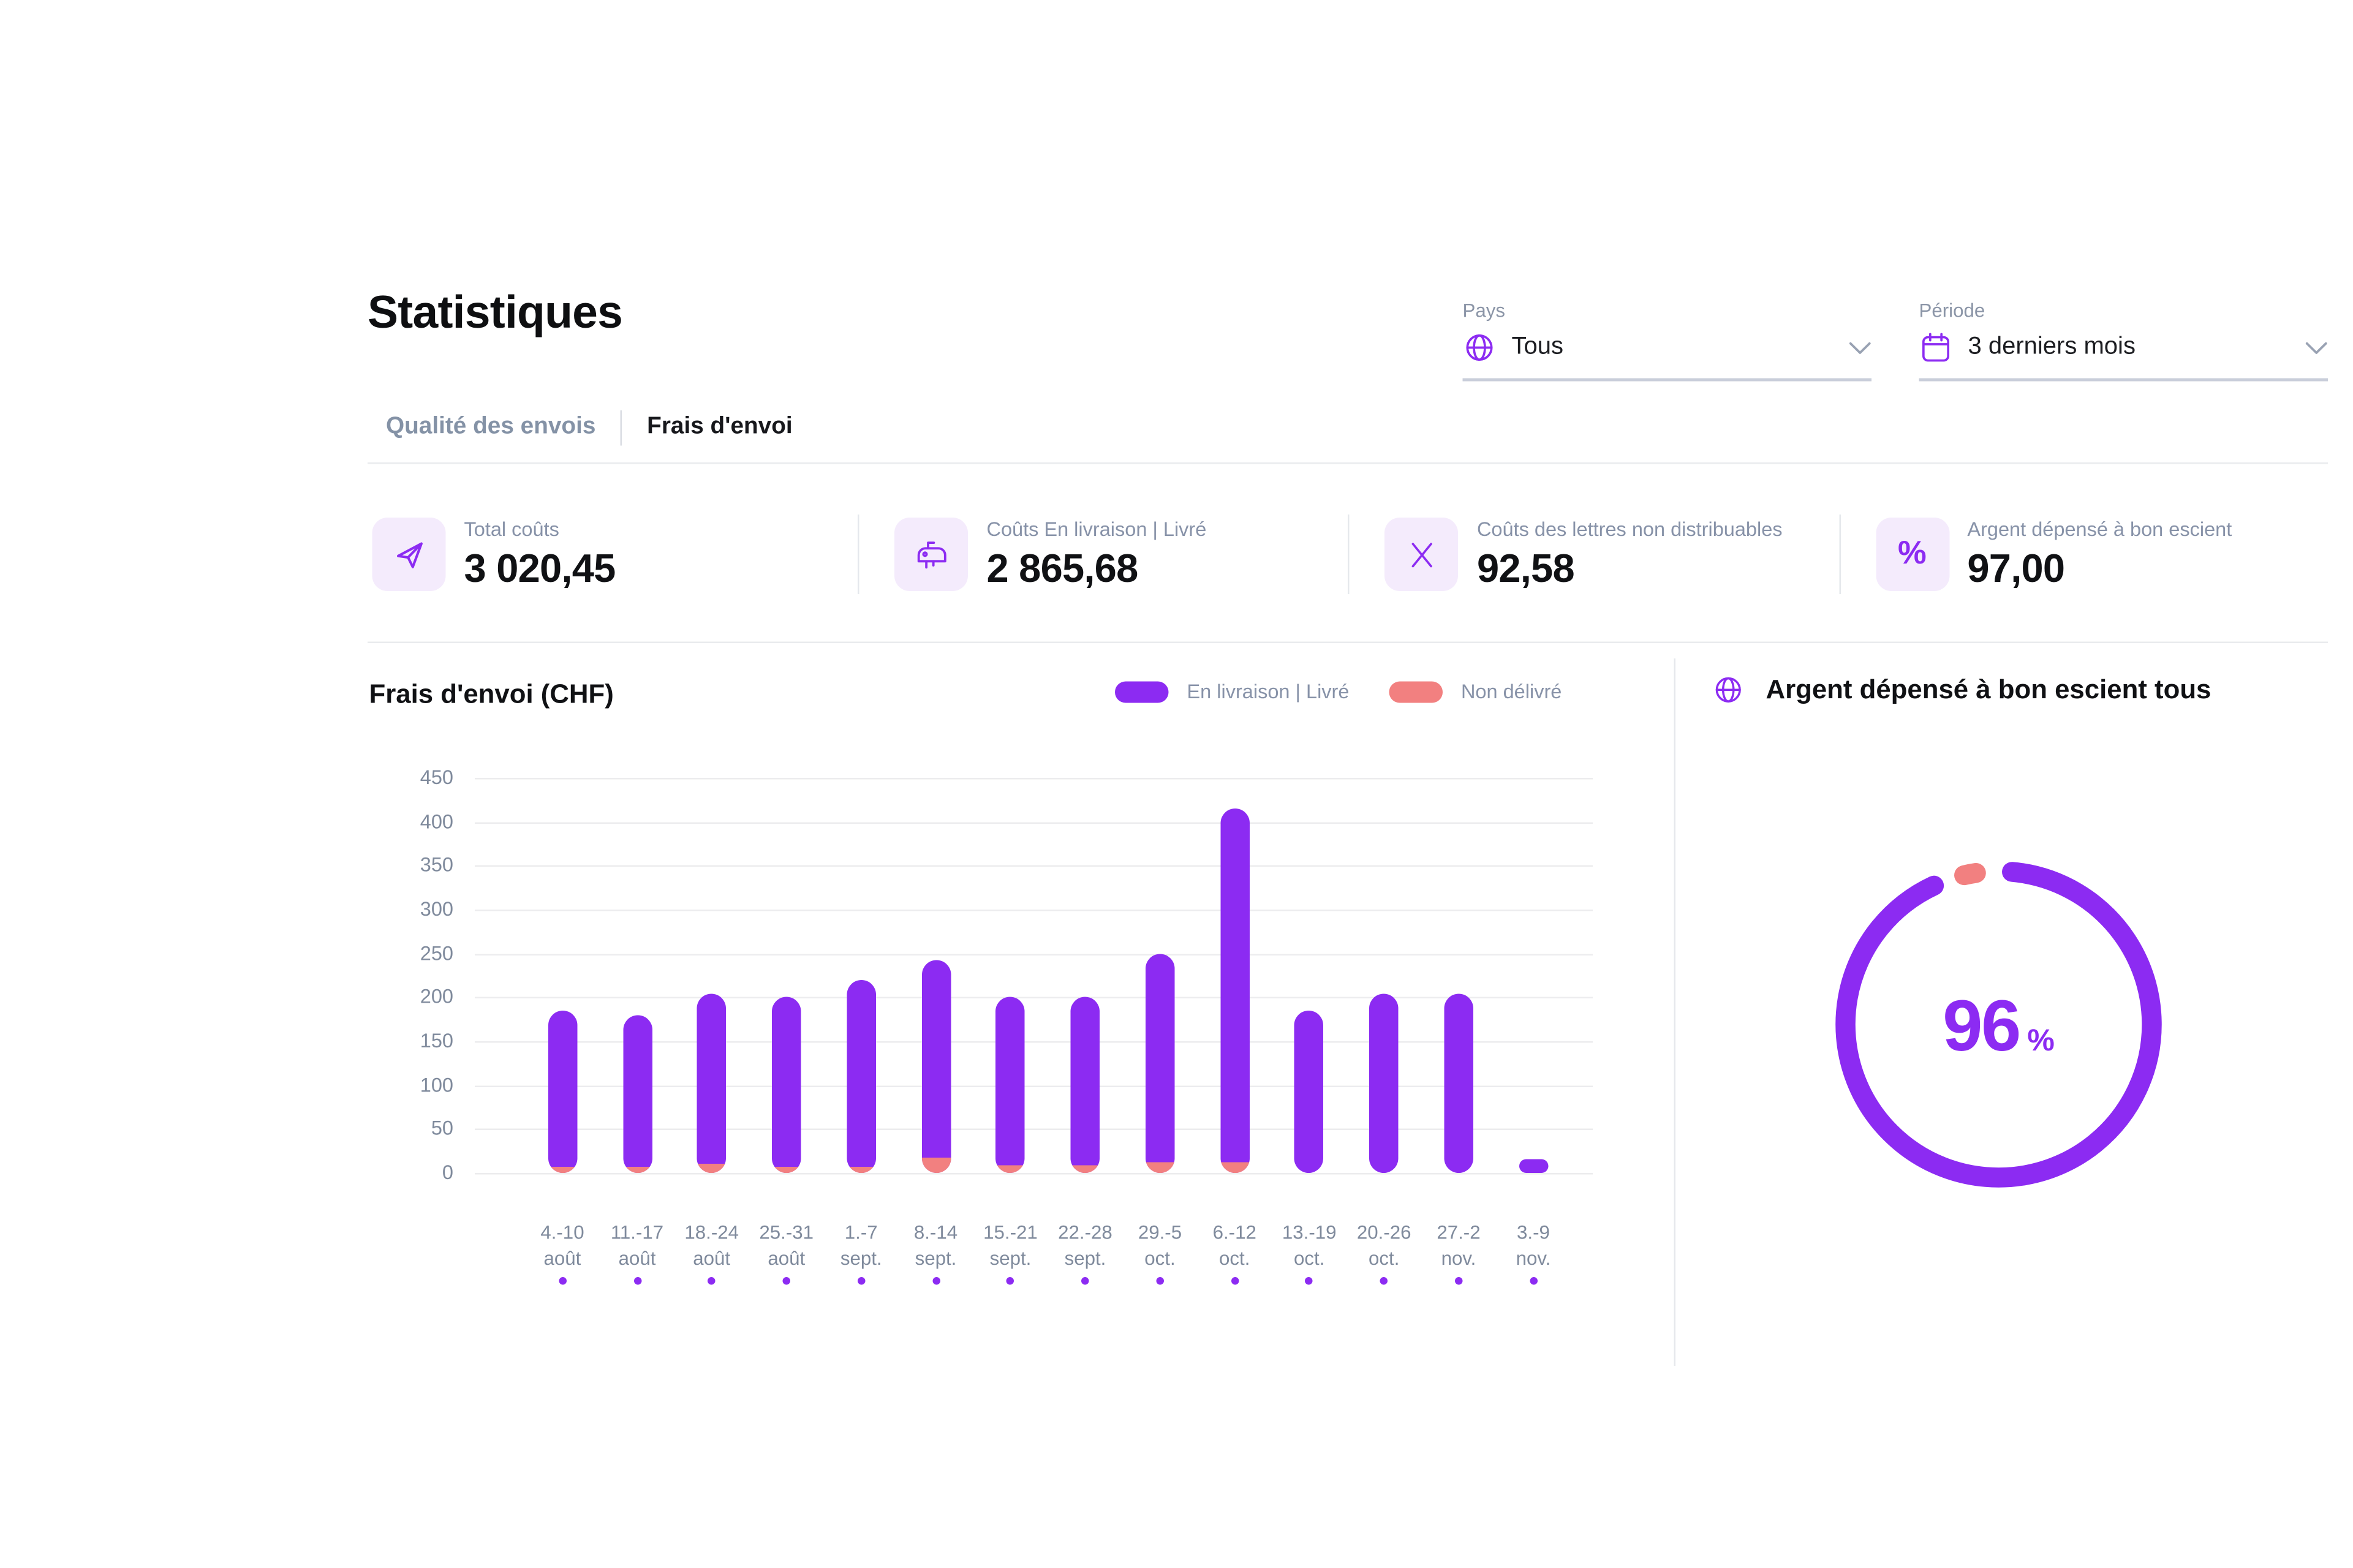 Image resolution: width=2353 pixels, height=1568 pixels. I want to click on x-axis-label: 18.-24 août, so click(711, 1246).